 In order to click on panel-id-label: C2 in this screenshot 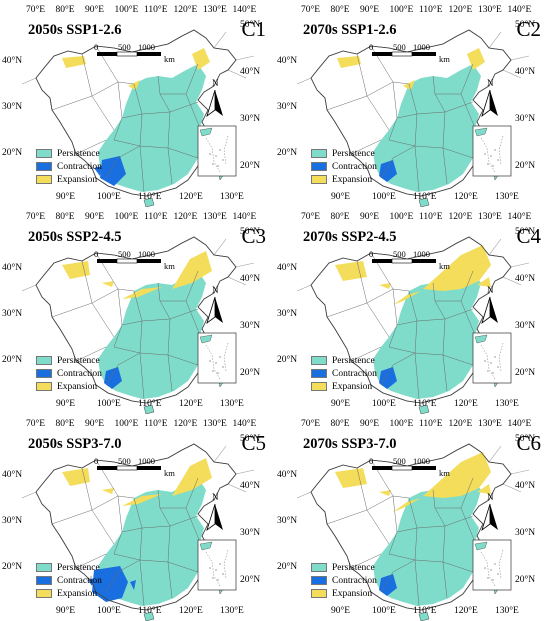, I will do `click(528, 29)`.